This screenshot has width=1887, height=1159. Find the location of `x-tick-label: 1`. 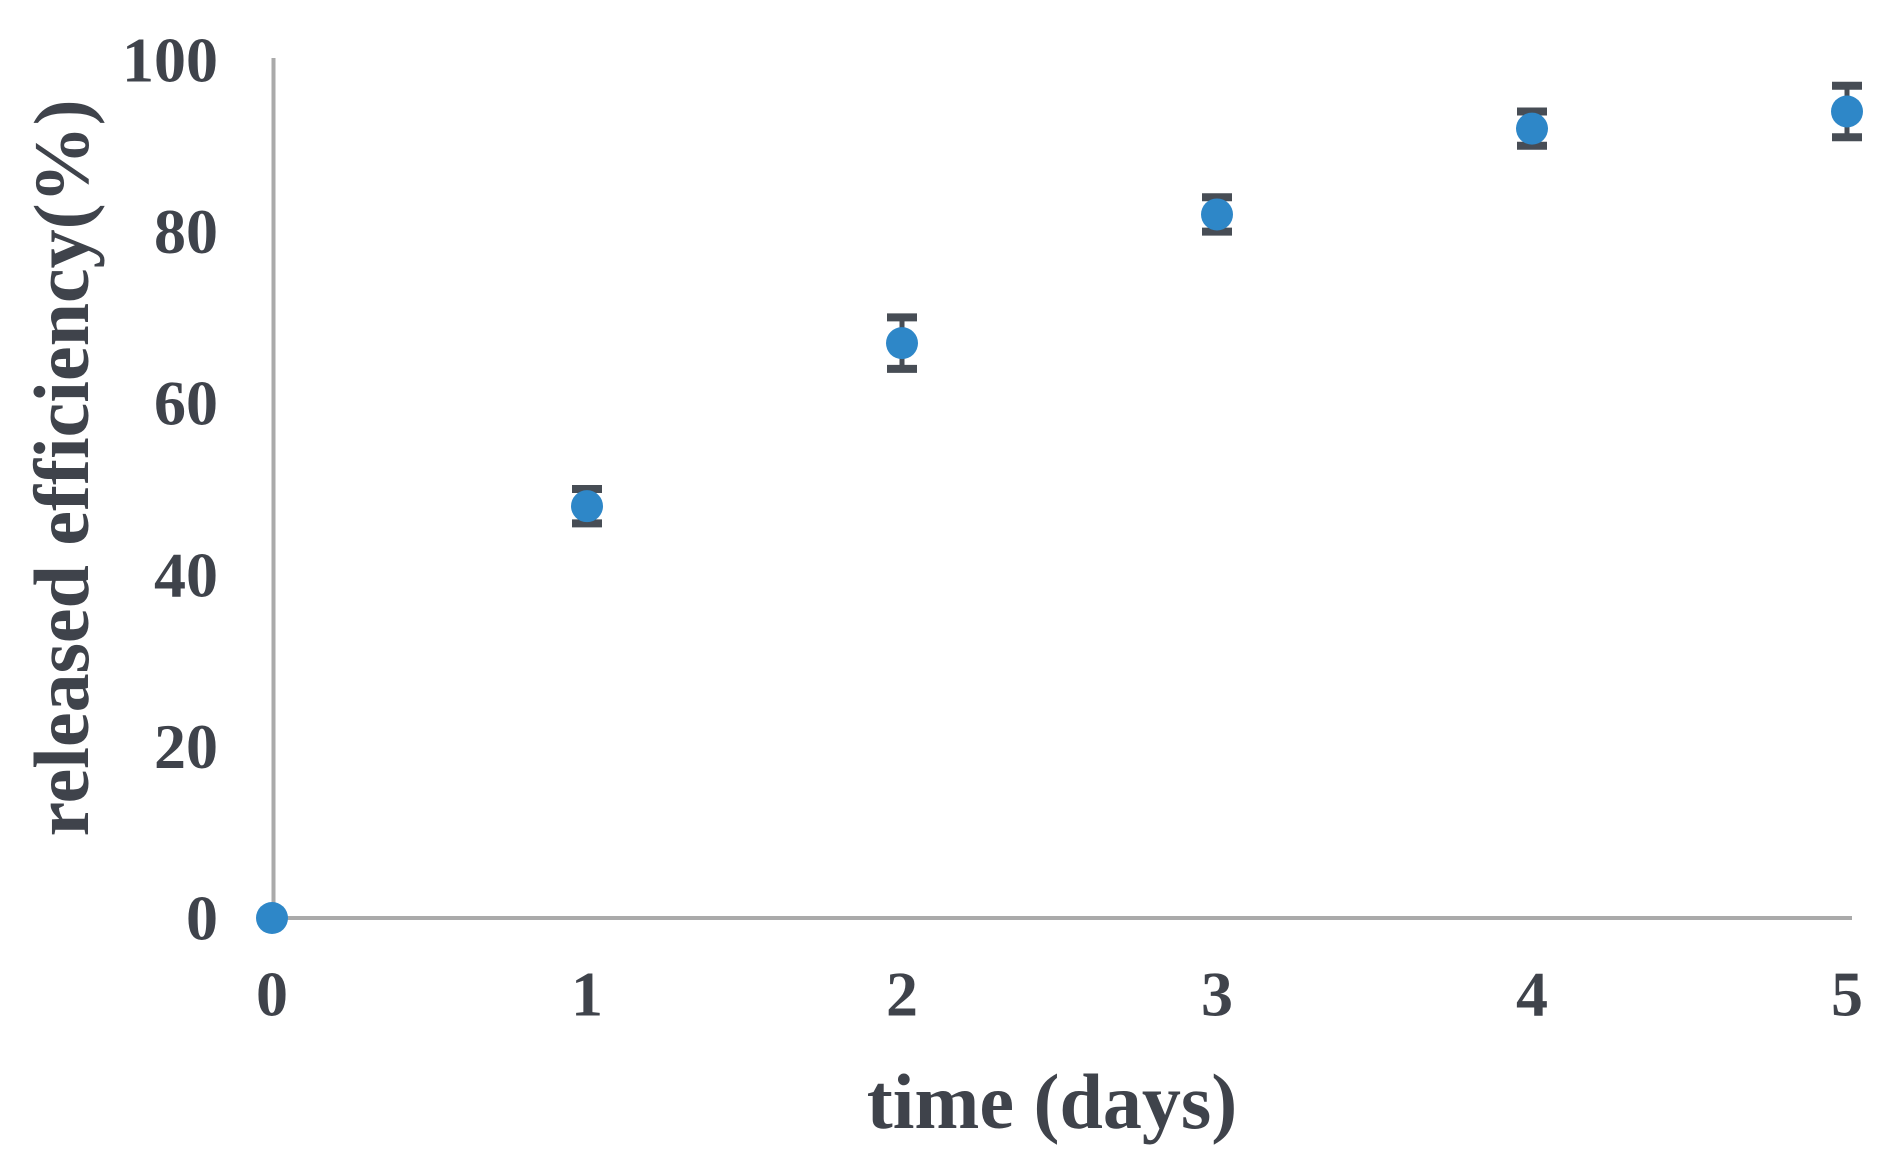

x-tick-label: 1 is located at coordinates (587, 994).